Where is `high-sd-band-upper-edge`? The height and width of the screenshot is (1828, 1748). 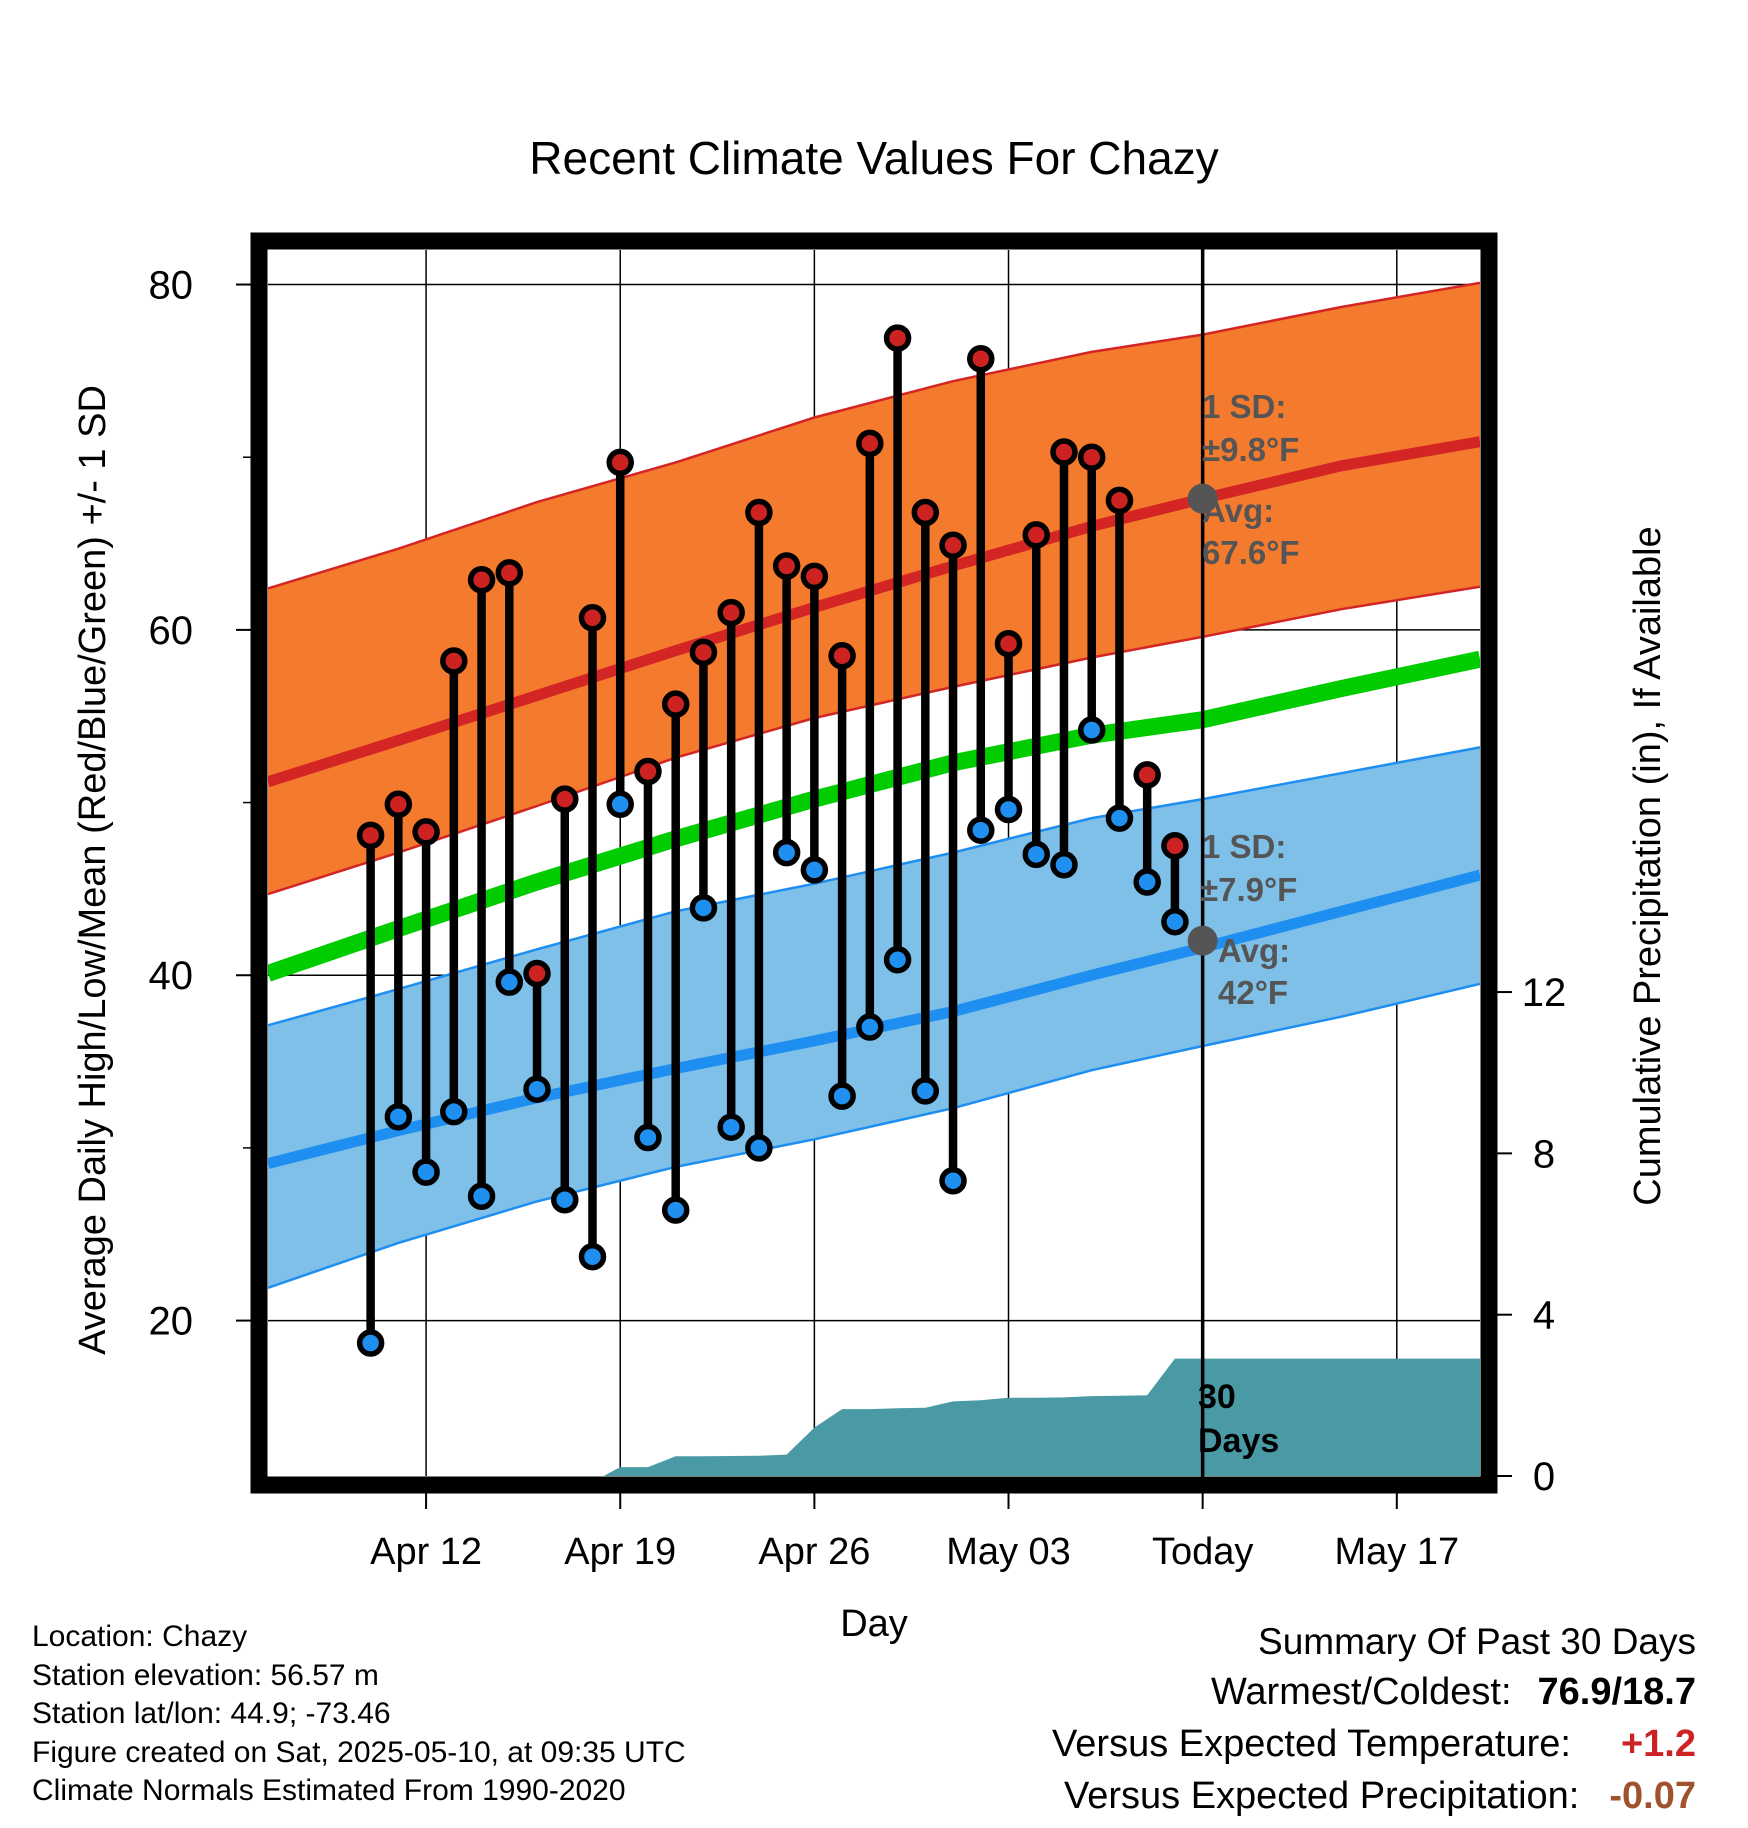
high-sd-band-upper-edge is located at coordinates (874, 435).